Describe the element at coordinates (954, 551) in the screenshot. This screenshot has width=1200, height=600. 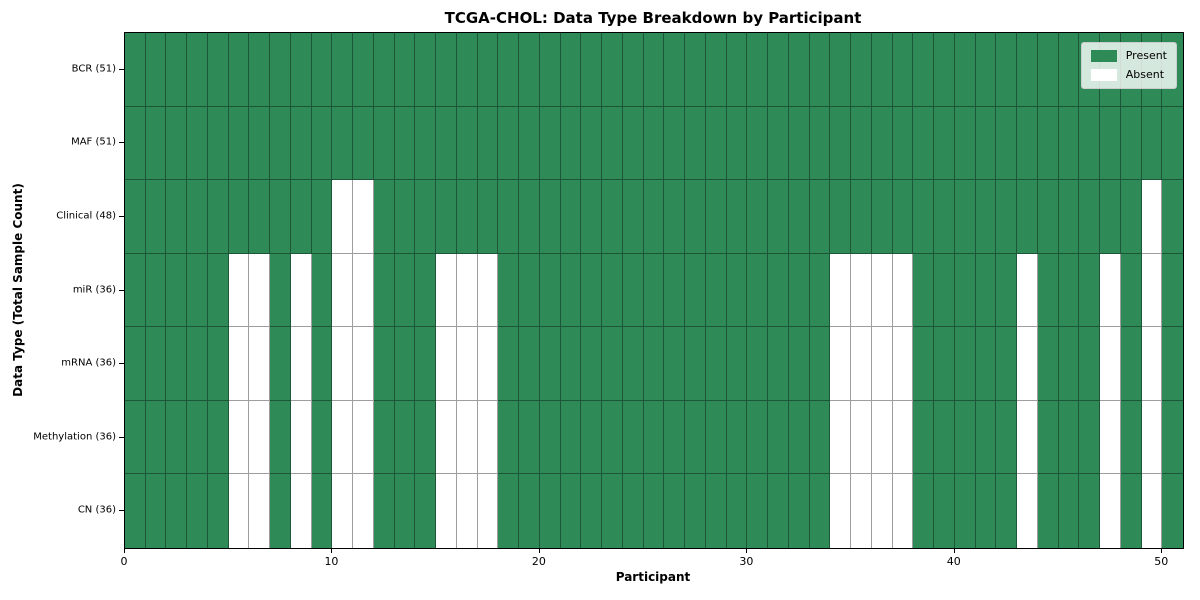
I see `x-tick-mark` at that location.